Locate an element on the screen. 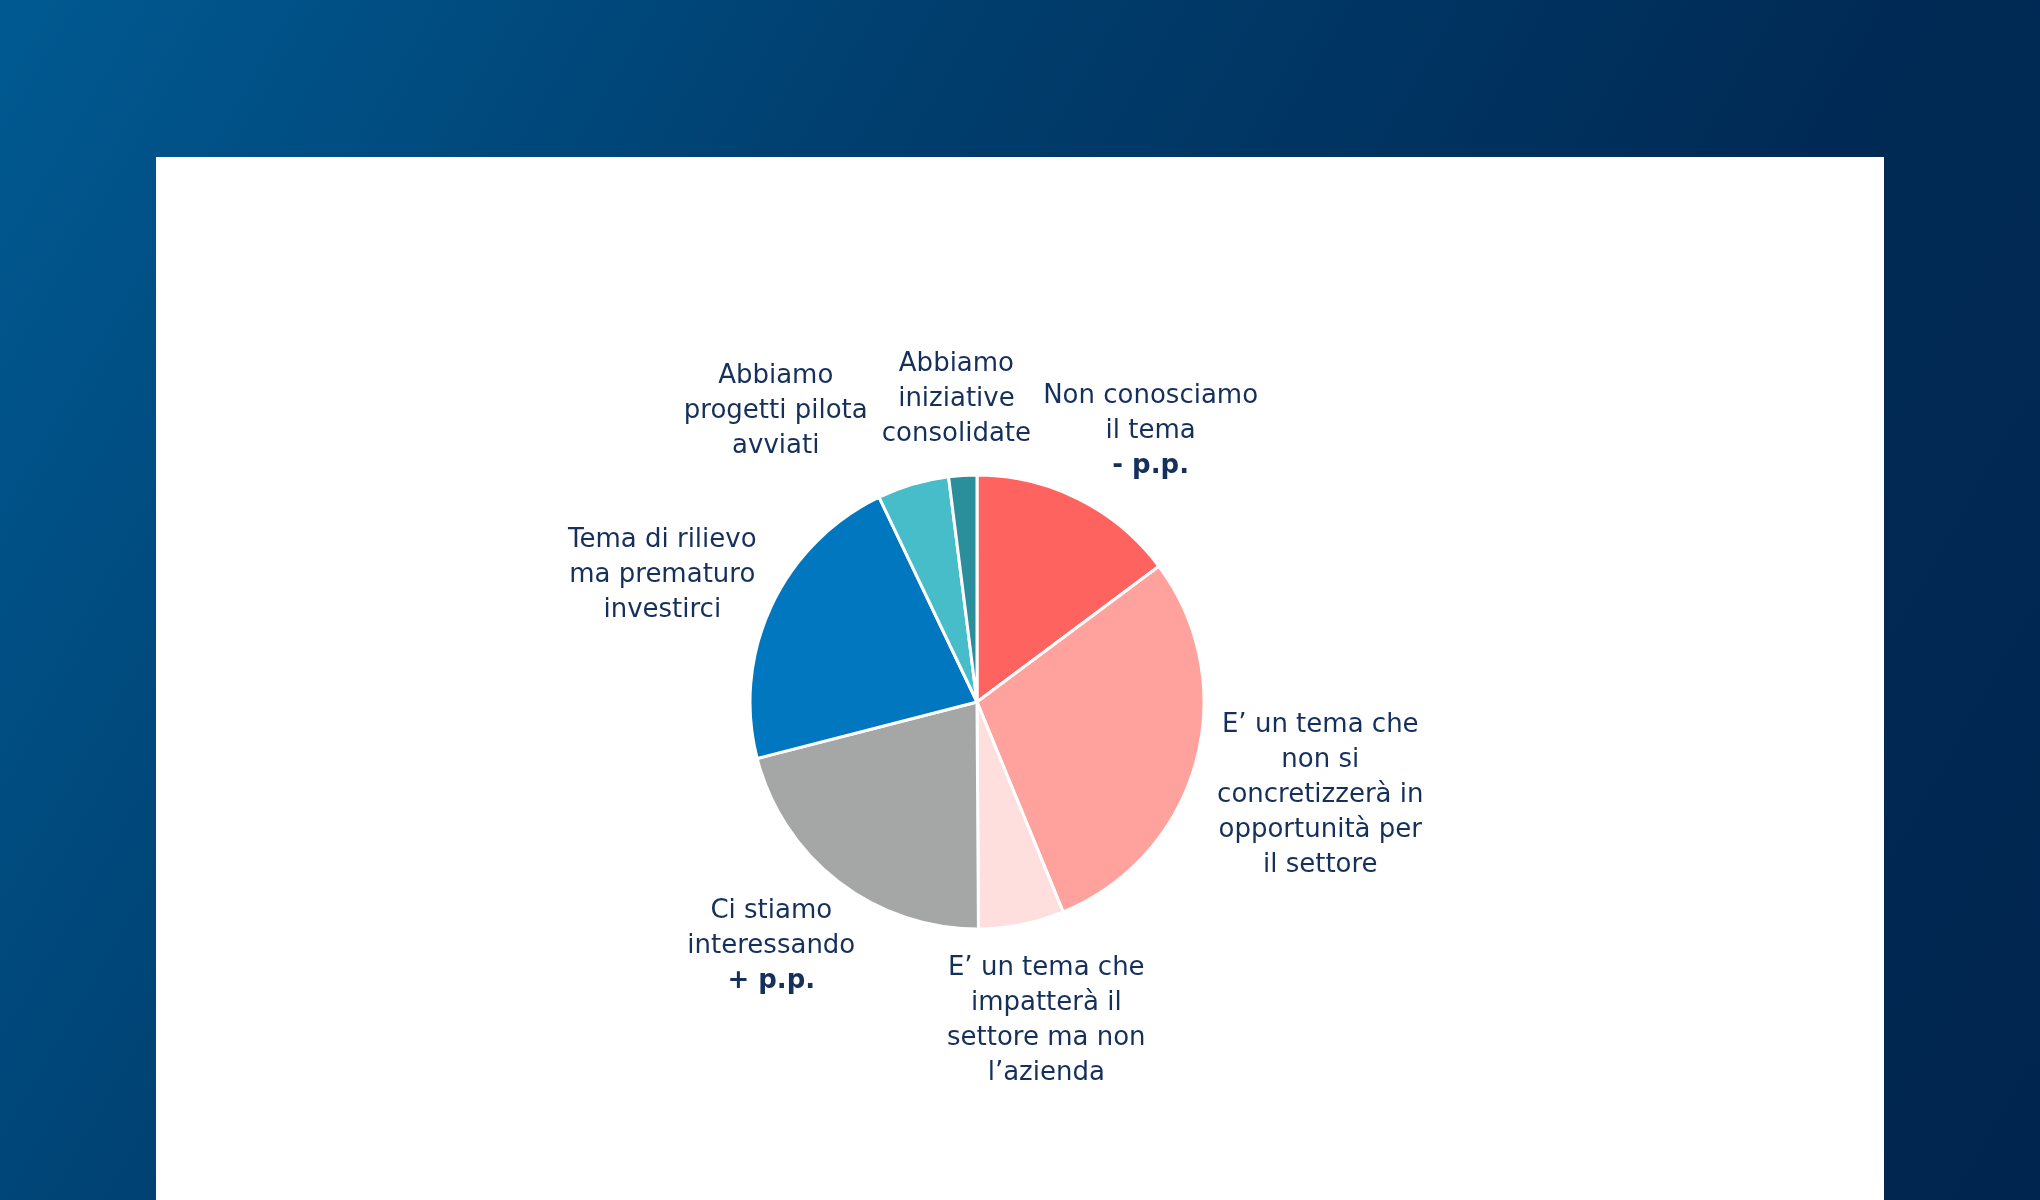 The height and width of the screenshot is (1200, 2040). data-label: + p.p. is located at coordinates (771, 978).